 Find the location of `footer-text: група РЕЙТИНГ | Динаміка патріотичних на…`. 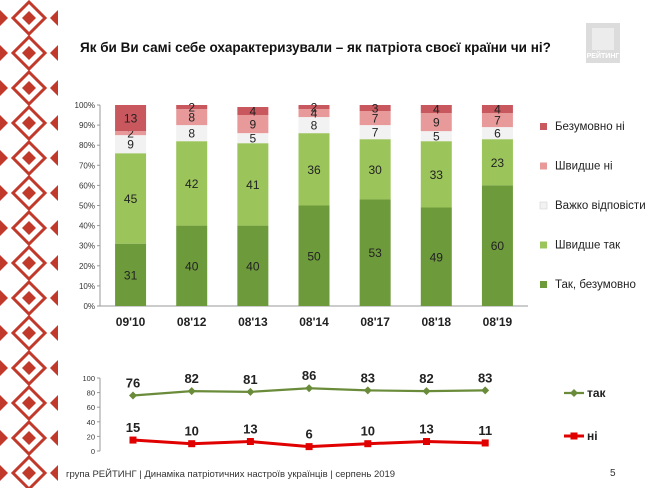

footer-text: група РЕЙТИНГ | Динаміка патріотичних на… is located at coordinates (231, 474).